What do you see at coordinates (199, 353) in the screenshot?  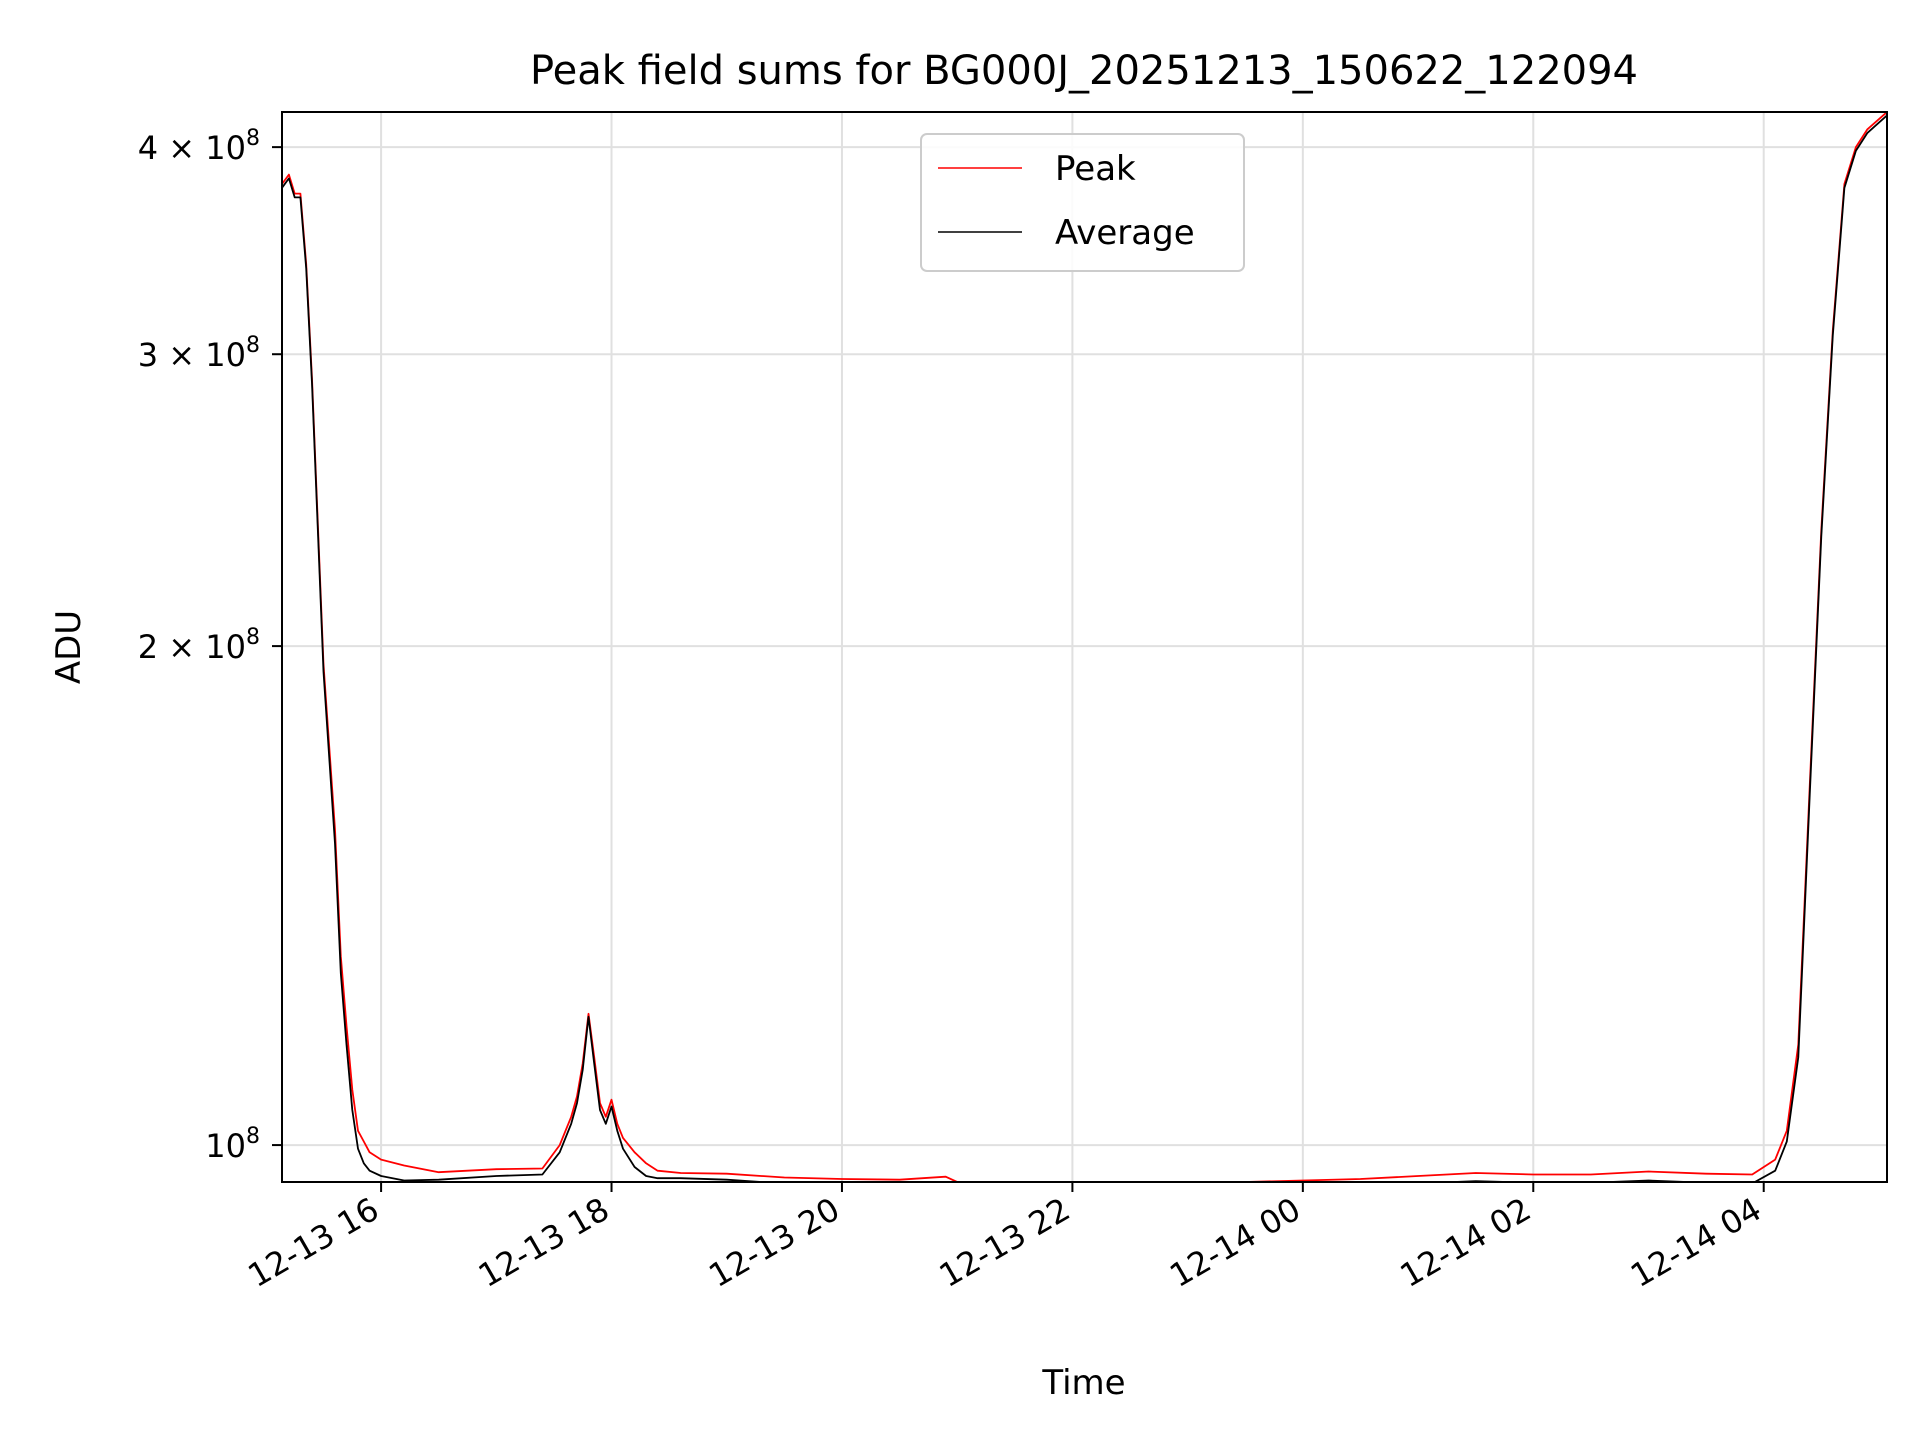 I see `y-tick-label: 3 × 108` at bounding box center [199, 353].